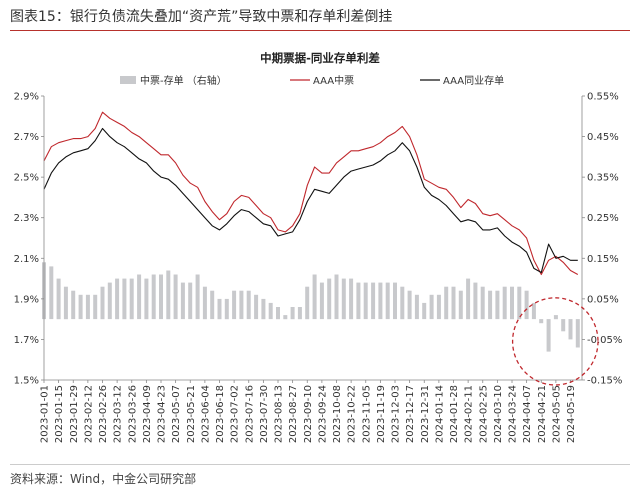  I want to click on legend-label-spread: 中票-存单 （右轴）, so click(183, 80).